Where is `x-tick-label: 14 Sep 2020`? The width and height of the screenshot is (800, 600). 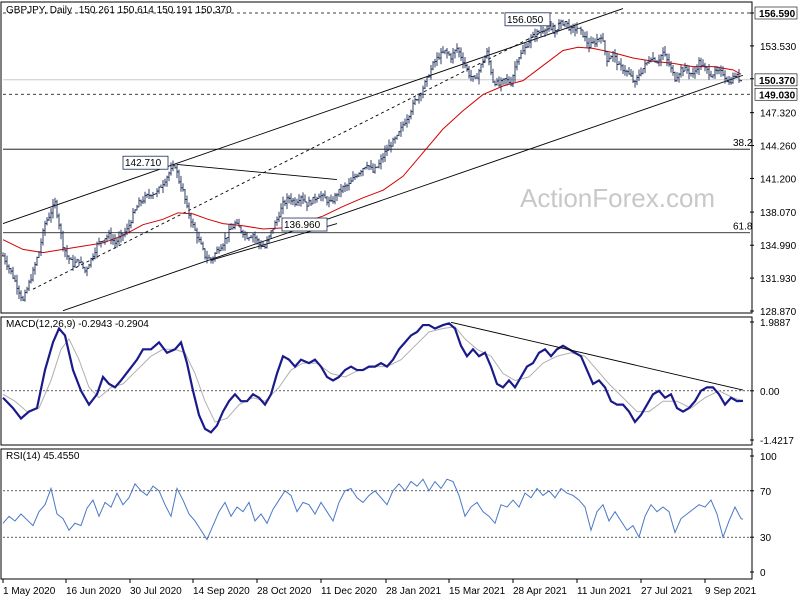 x-tick-label: 14 Sep 2020 is located at coordinates (221, 591).